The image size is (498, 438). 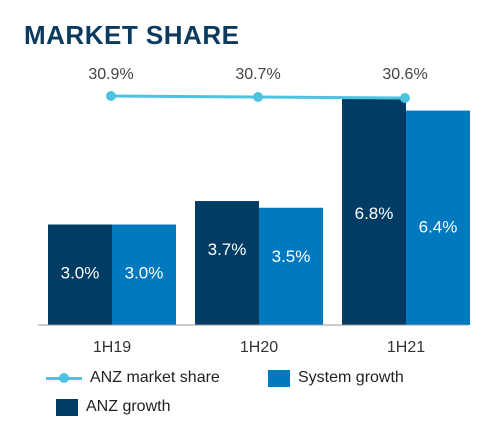 I want to click on legend-market-share: ANZ market share, so click(x=133, y=378).